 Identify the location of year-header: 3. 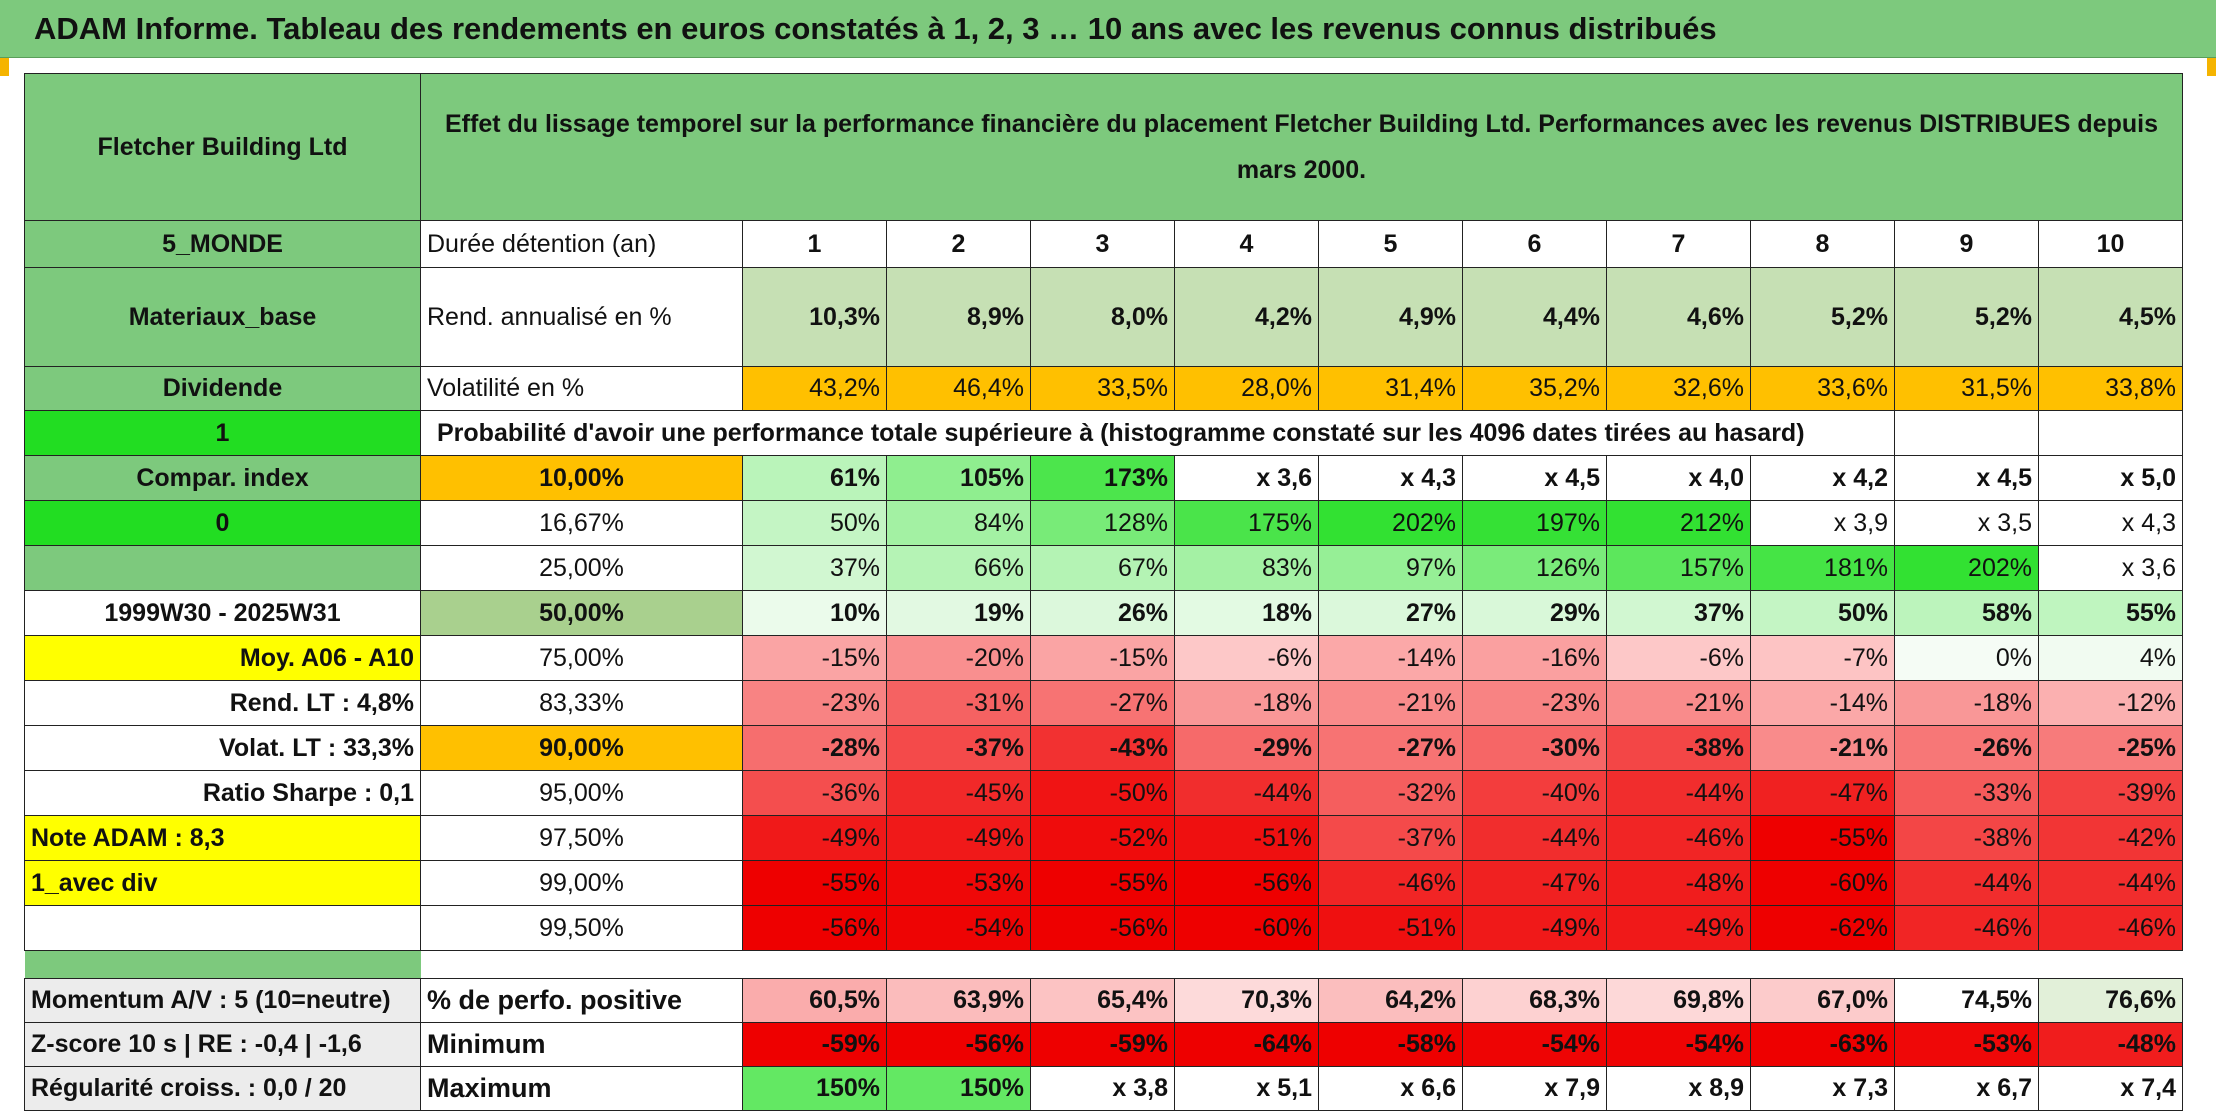
(1102, 244).